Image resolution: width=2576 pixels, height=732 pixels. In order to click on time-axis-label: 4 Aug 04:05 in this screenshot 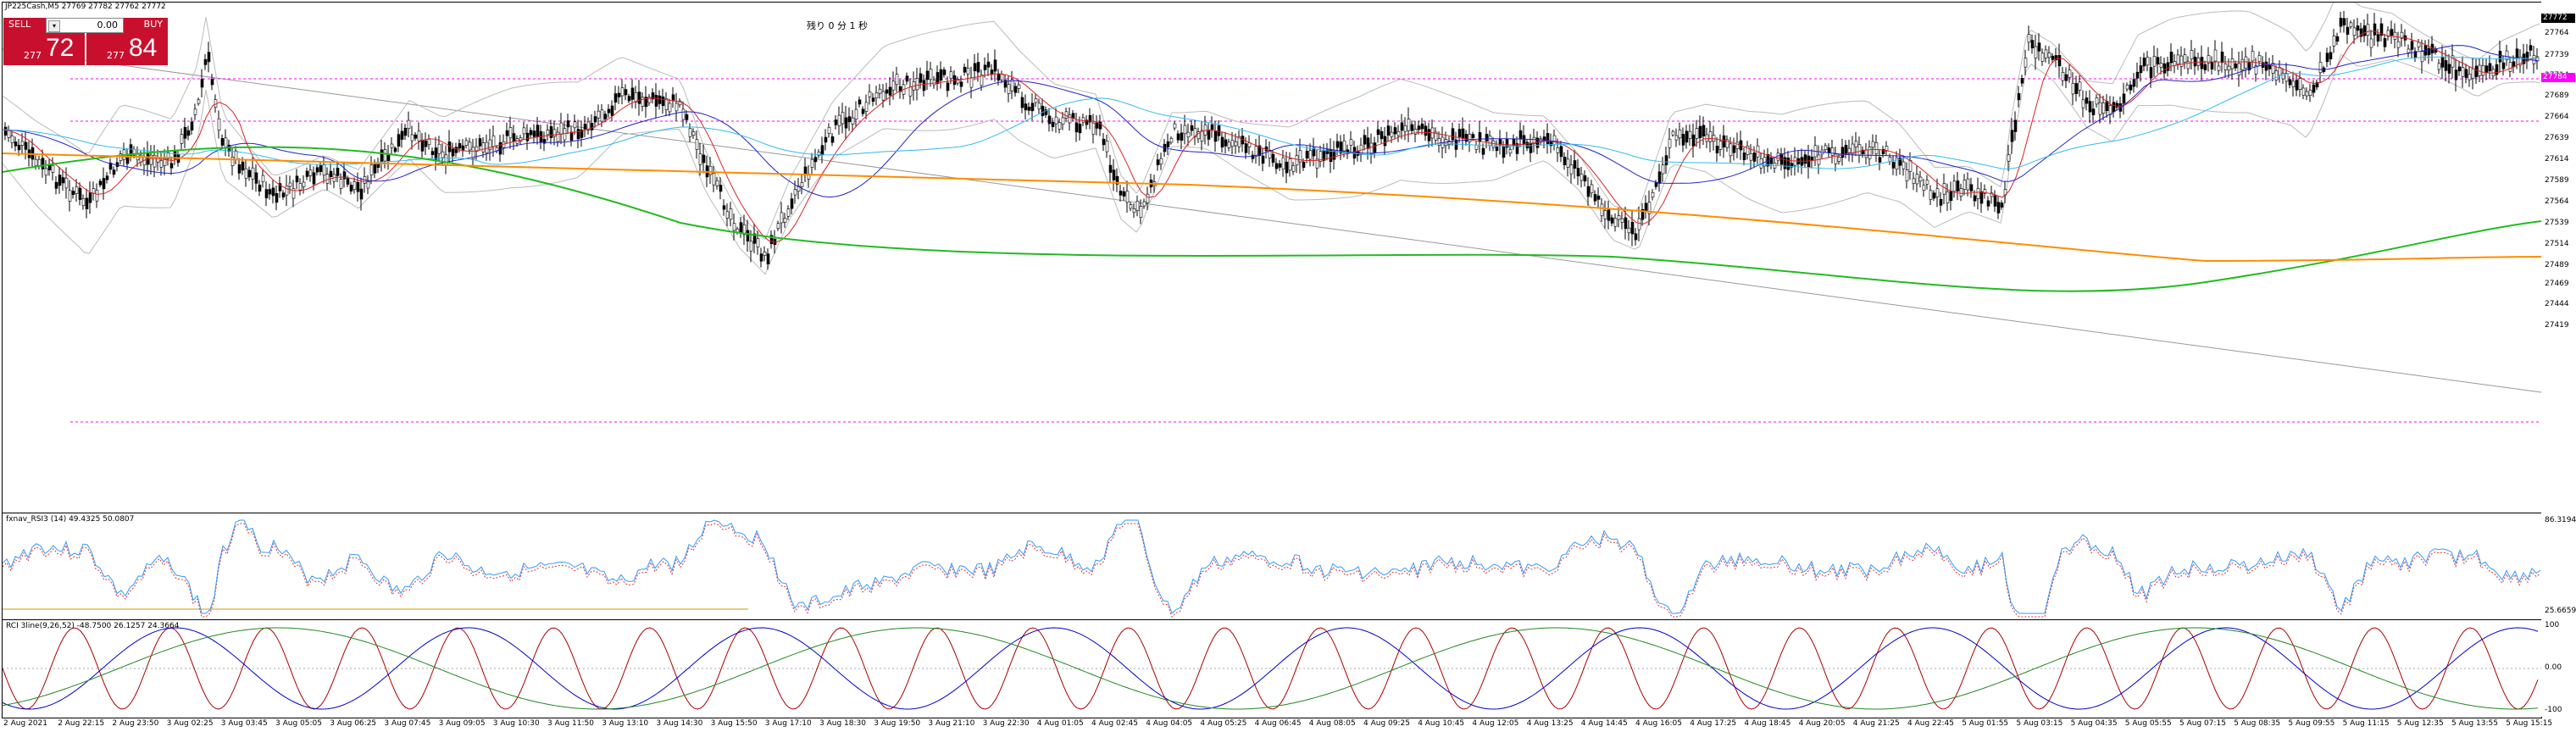, I will do `click(1169, 723)`.